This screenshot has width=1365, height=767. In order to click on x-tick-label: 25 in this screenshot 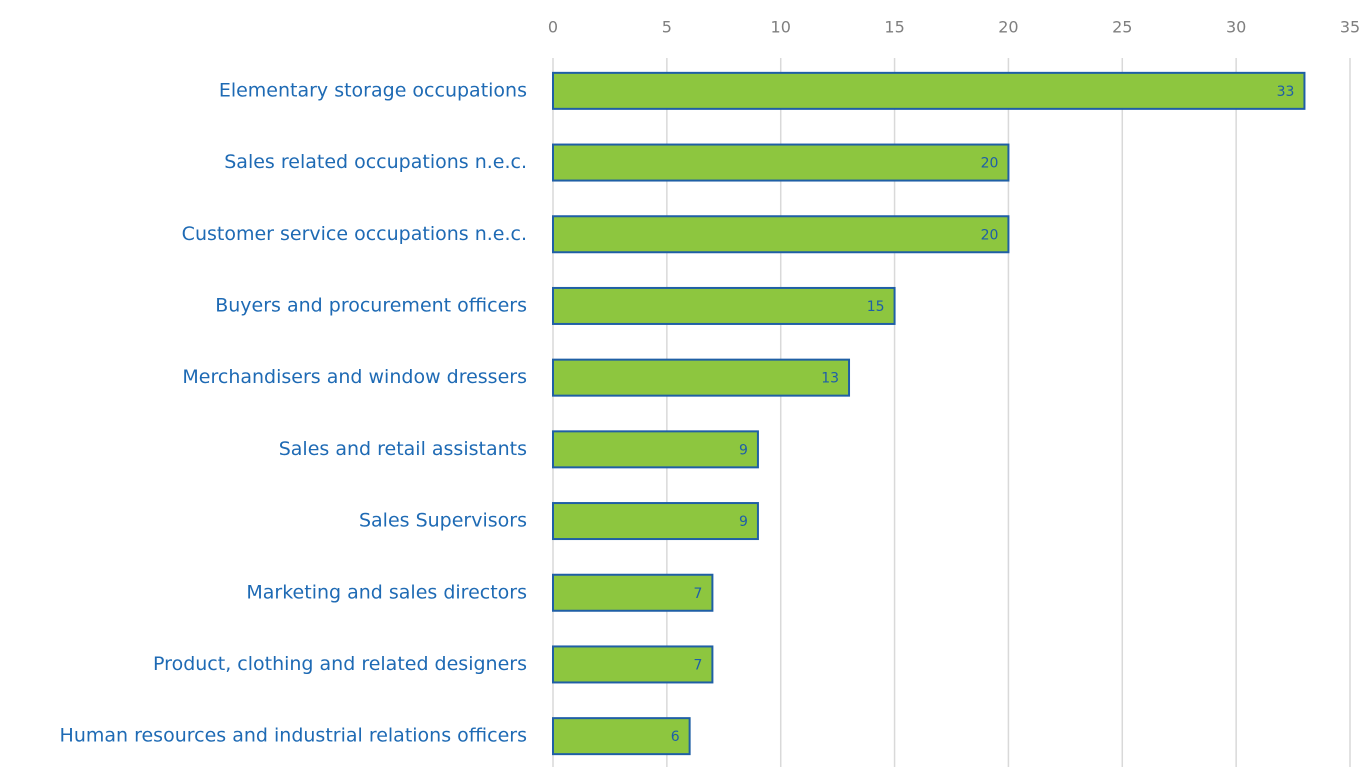, I will do `click(1122, 27)`.